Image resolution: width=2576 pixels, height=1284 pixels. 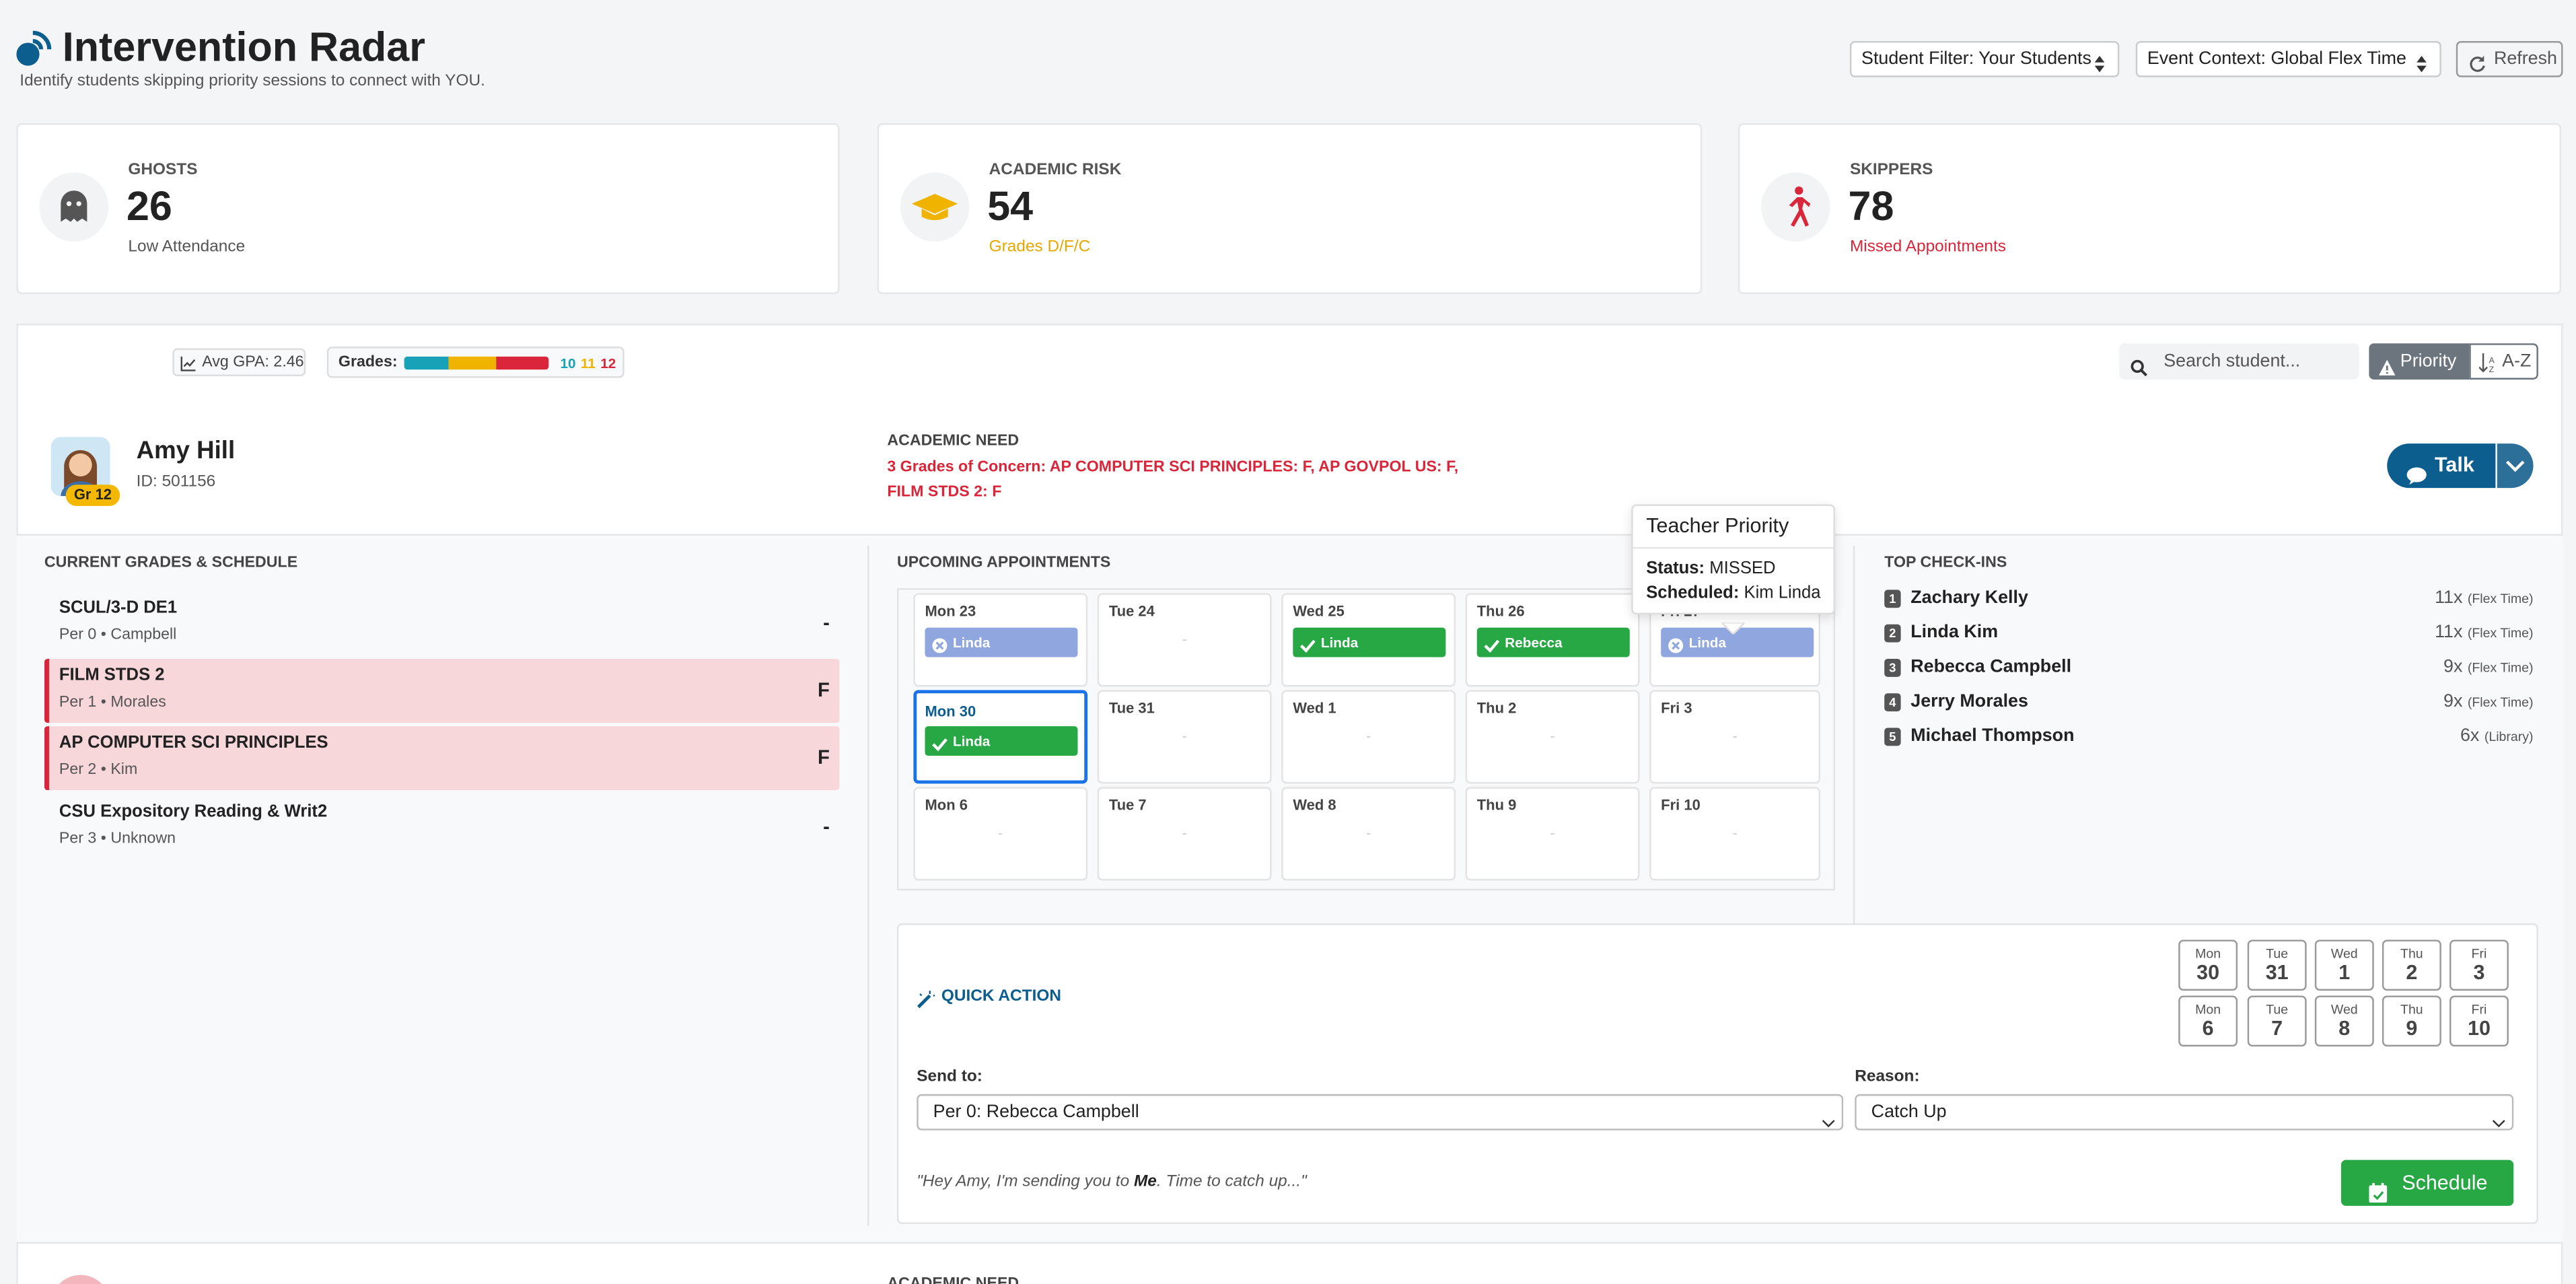 What do you see at coordinates (608, 363) in the screenshot?
I see `grade-count: 12` at bounding box center [608, 363].